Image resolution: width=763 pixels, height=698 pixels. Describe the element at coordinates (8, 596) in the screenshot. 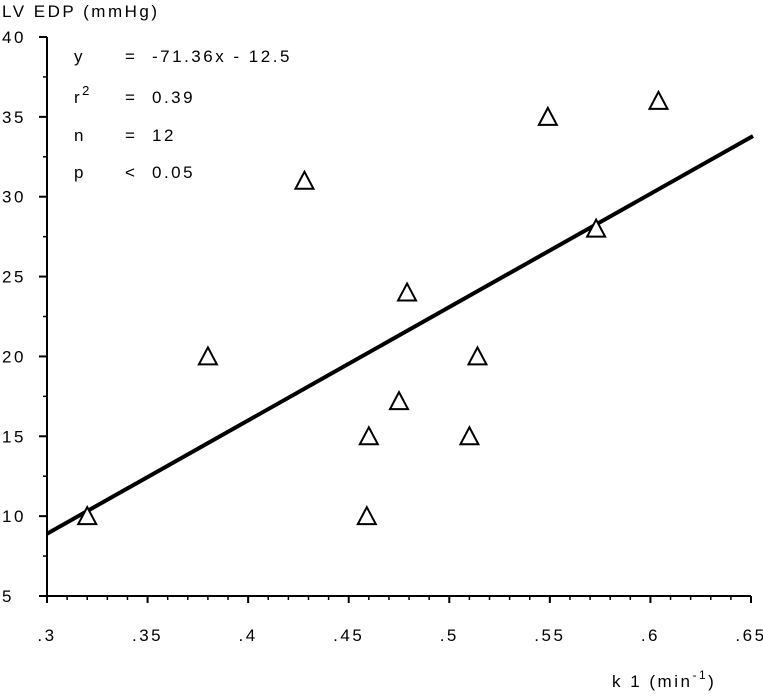

I see `y-tick-label: 5` at that location.